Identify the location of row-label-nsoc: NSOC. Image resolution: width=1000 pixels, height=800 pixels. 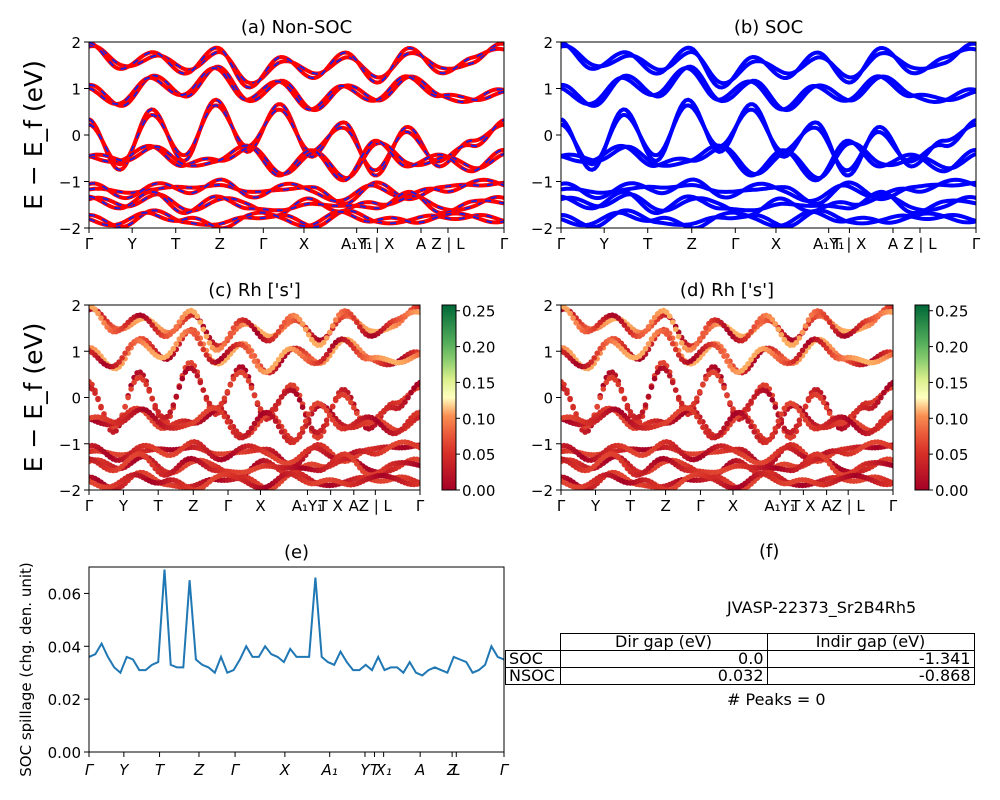
(533, 676).